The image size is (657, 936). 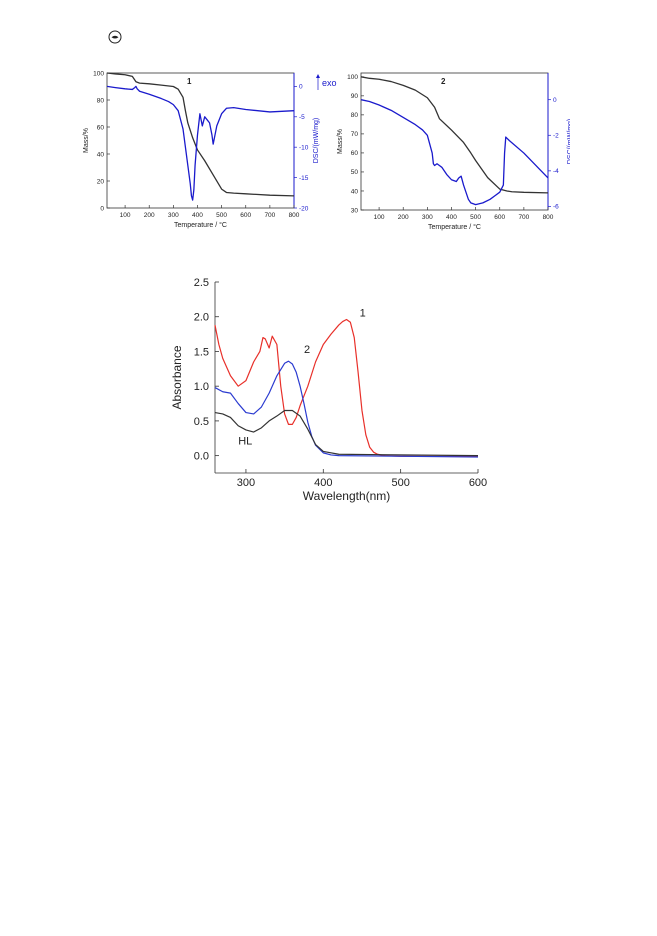 What do you see at coordinates (443, 81) in the screenshot?
I see `panel-label: 2` at bounding box center [443, 81].